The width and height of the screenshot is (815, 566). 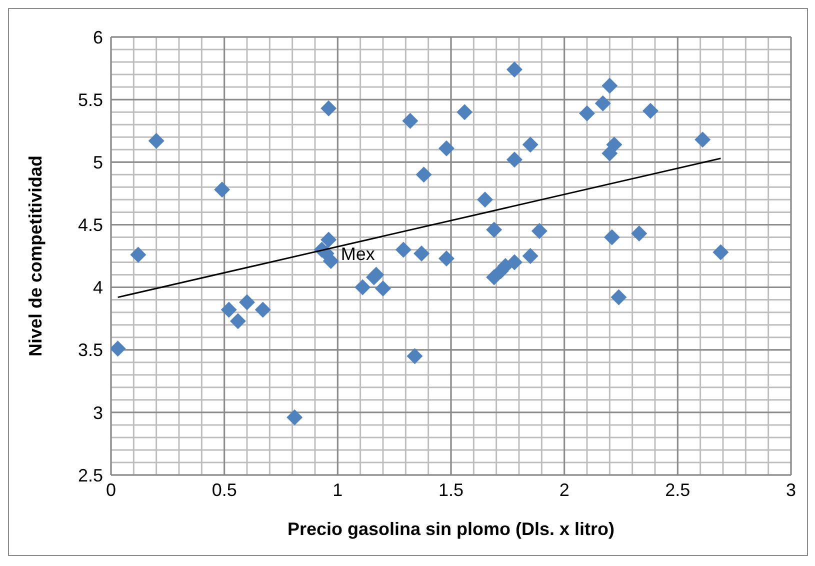 What do you see at coordinates (791, 490) in the screenshot?
I see `x-tick-label: 3` at bounding box center [791, 490].